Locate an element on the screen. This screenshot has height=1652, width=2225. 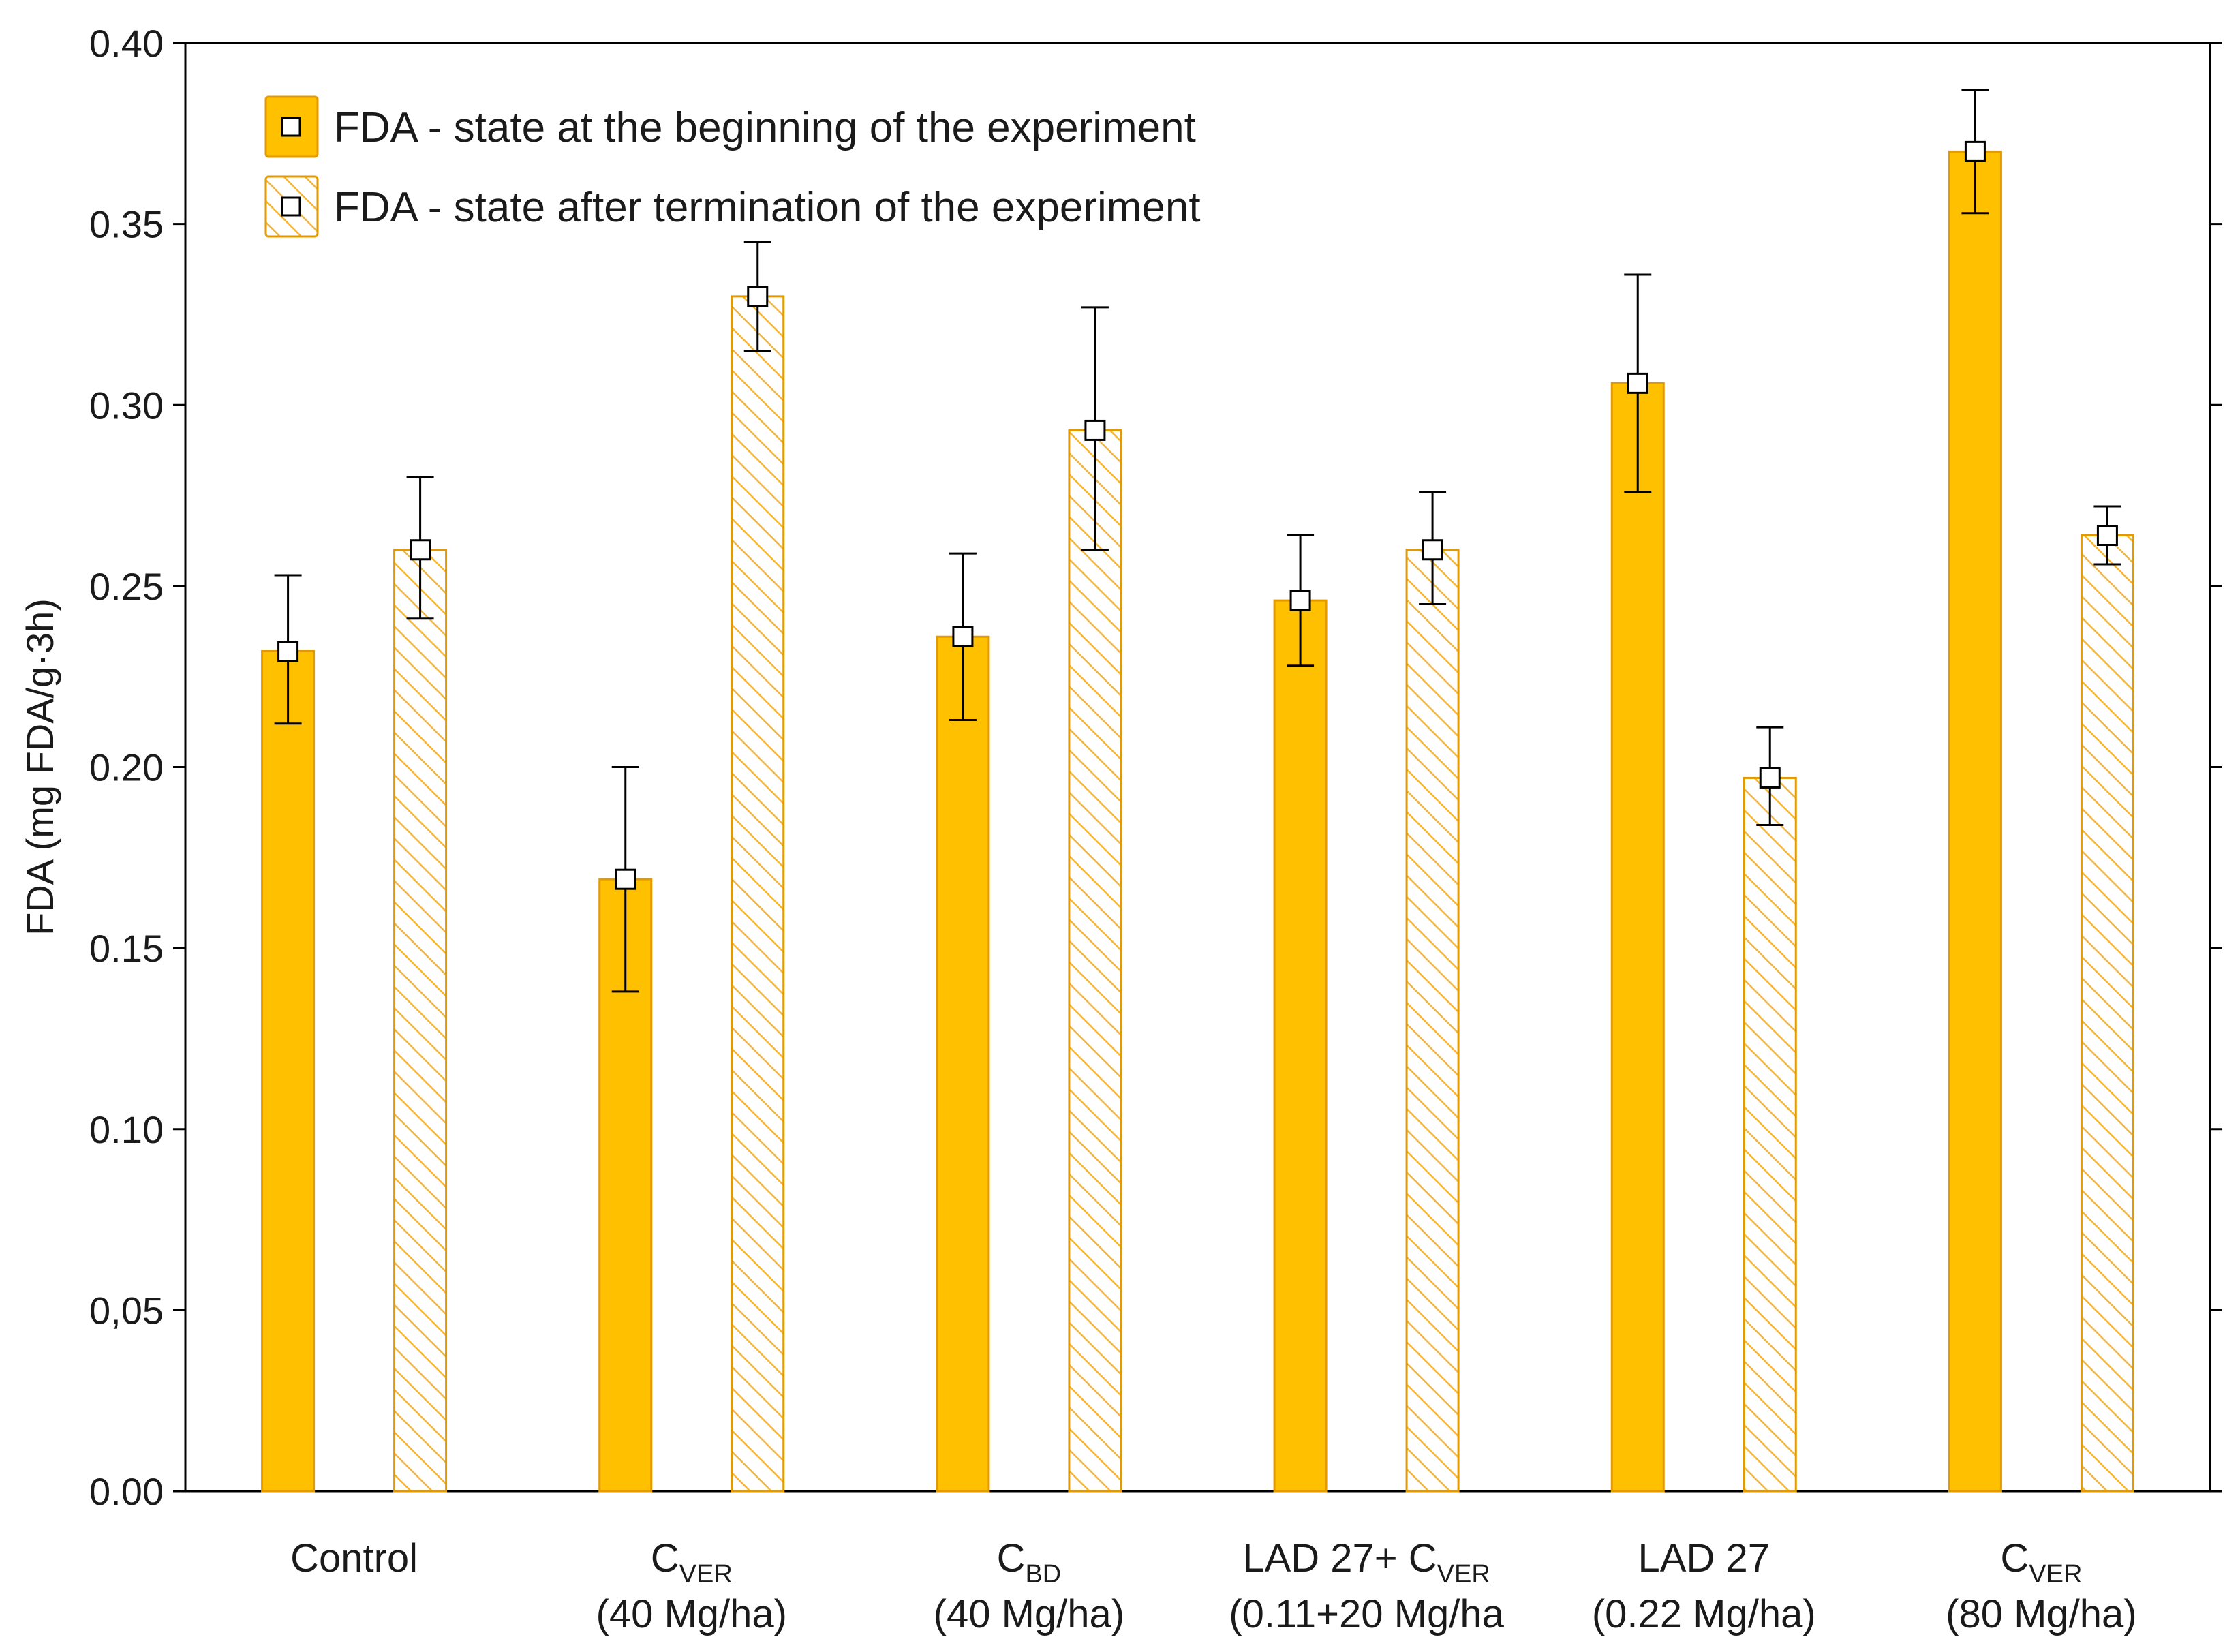
x-category-label: CBD is located at coordinates (1029, 1562).